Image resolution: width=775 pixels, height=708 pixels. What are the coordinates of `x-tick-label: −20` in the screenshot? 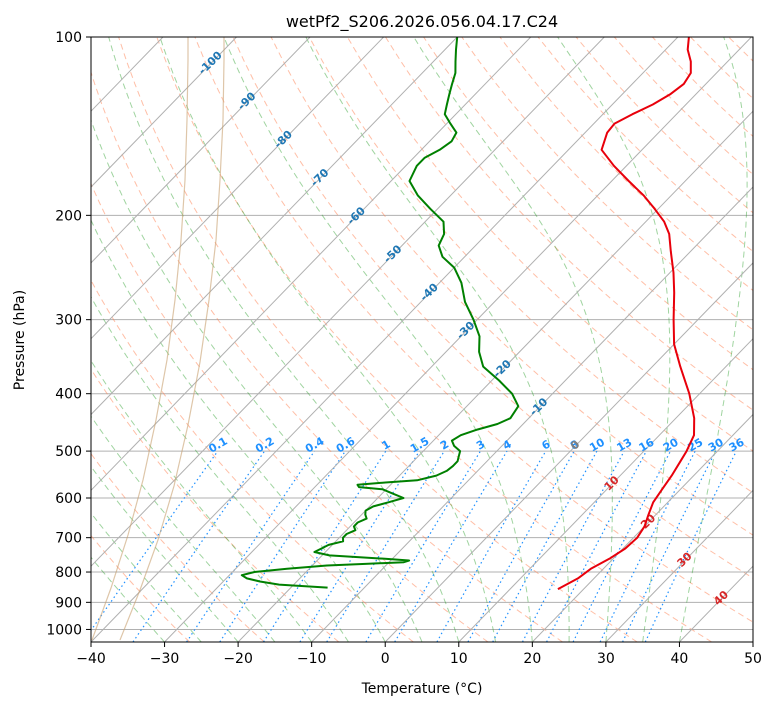 It's located at (238, 659).